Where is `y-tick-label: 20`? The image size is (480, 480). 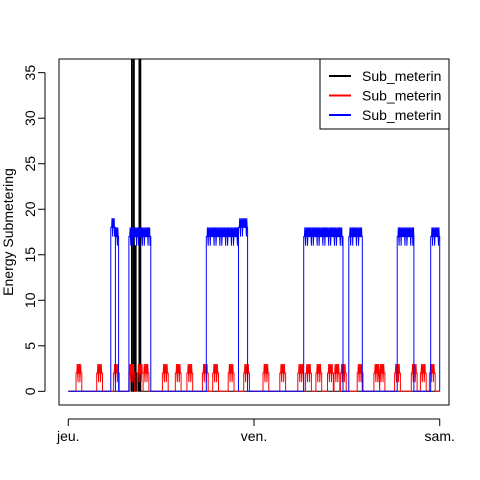
y-tick-label: 20 is located at coordinates (30, 209).